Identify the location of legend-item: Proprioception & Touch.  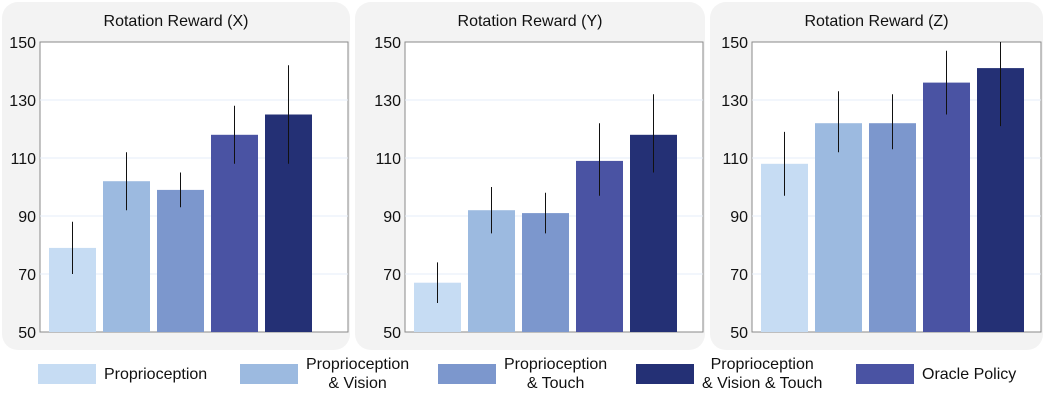
(522, 374).